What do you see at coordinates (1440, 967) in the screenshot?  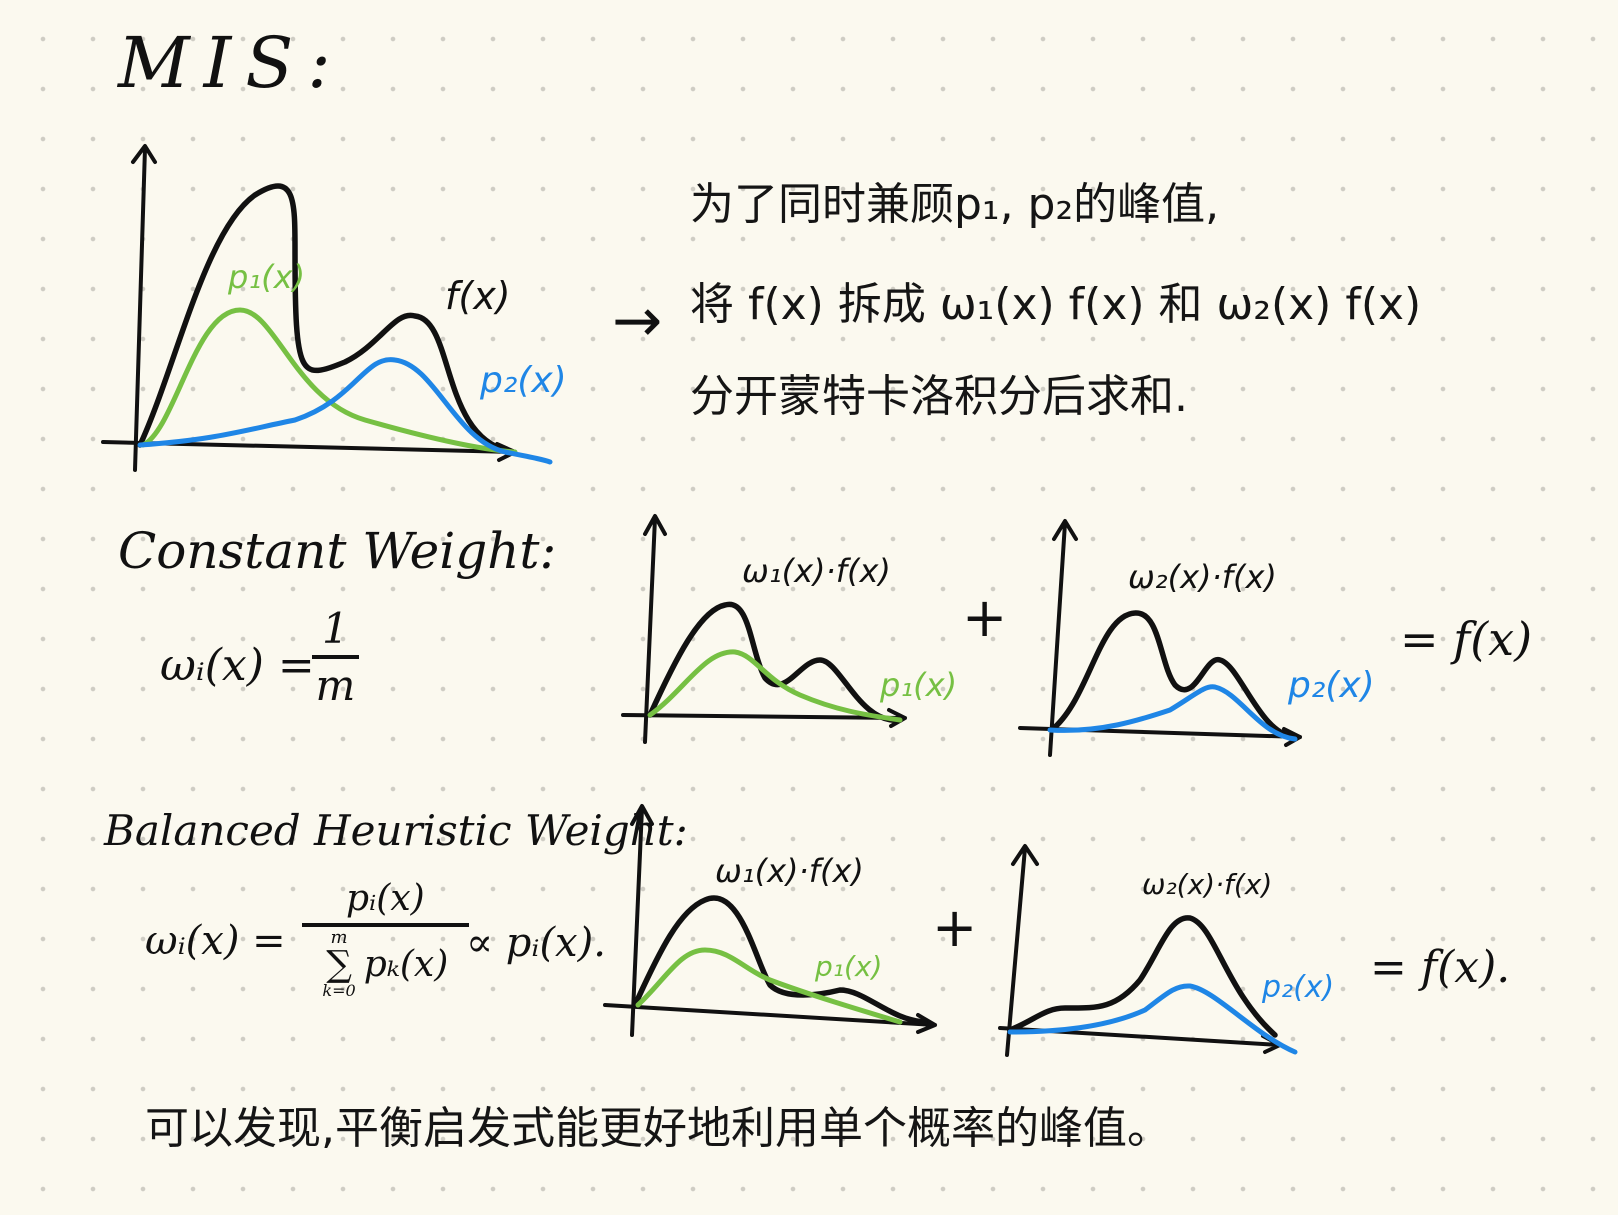 I see `balanced-equals: = f(x).` at bounding box center [1440, 967].